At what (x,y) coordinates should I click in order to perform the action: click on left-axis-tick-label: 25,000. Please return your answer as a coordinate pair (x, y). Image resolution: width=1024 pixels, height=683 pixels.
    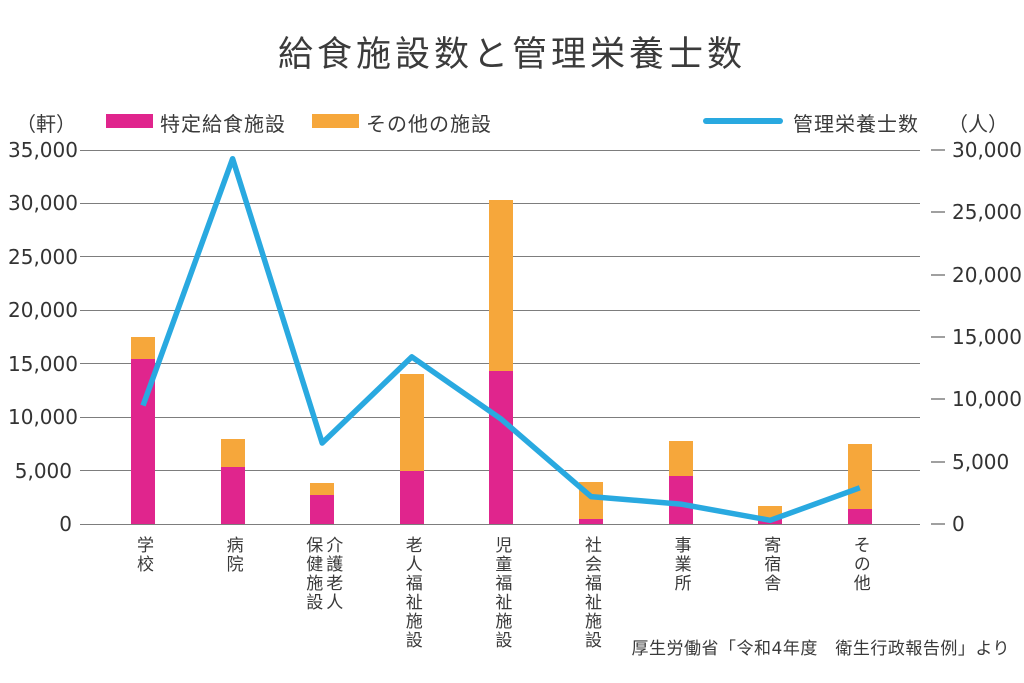
    Looking at the image, I should click on (43, 256).